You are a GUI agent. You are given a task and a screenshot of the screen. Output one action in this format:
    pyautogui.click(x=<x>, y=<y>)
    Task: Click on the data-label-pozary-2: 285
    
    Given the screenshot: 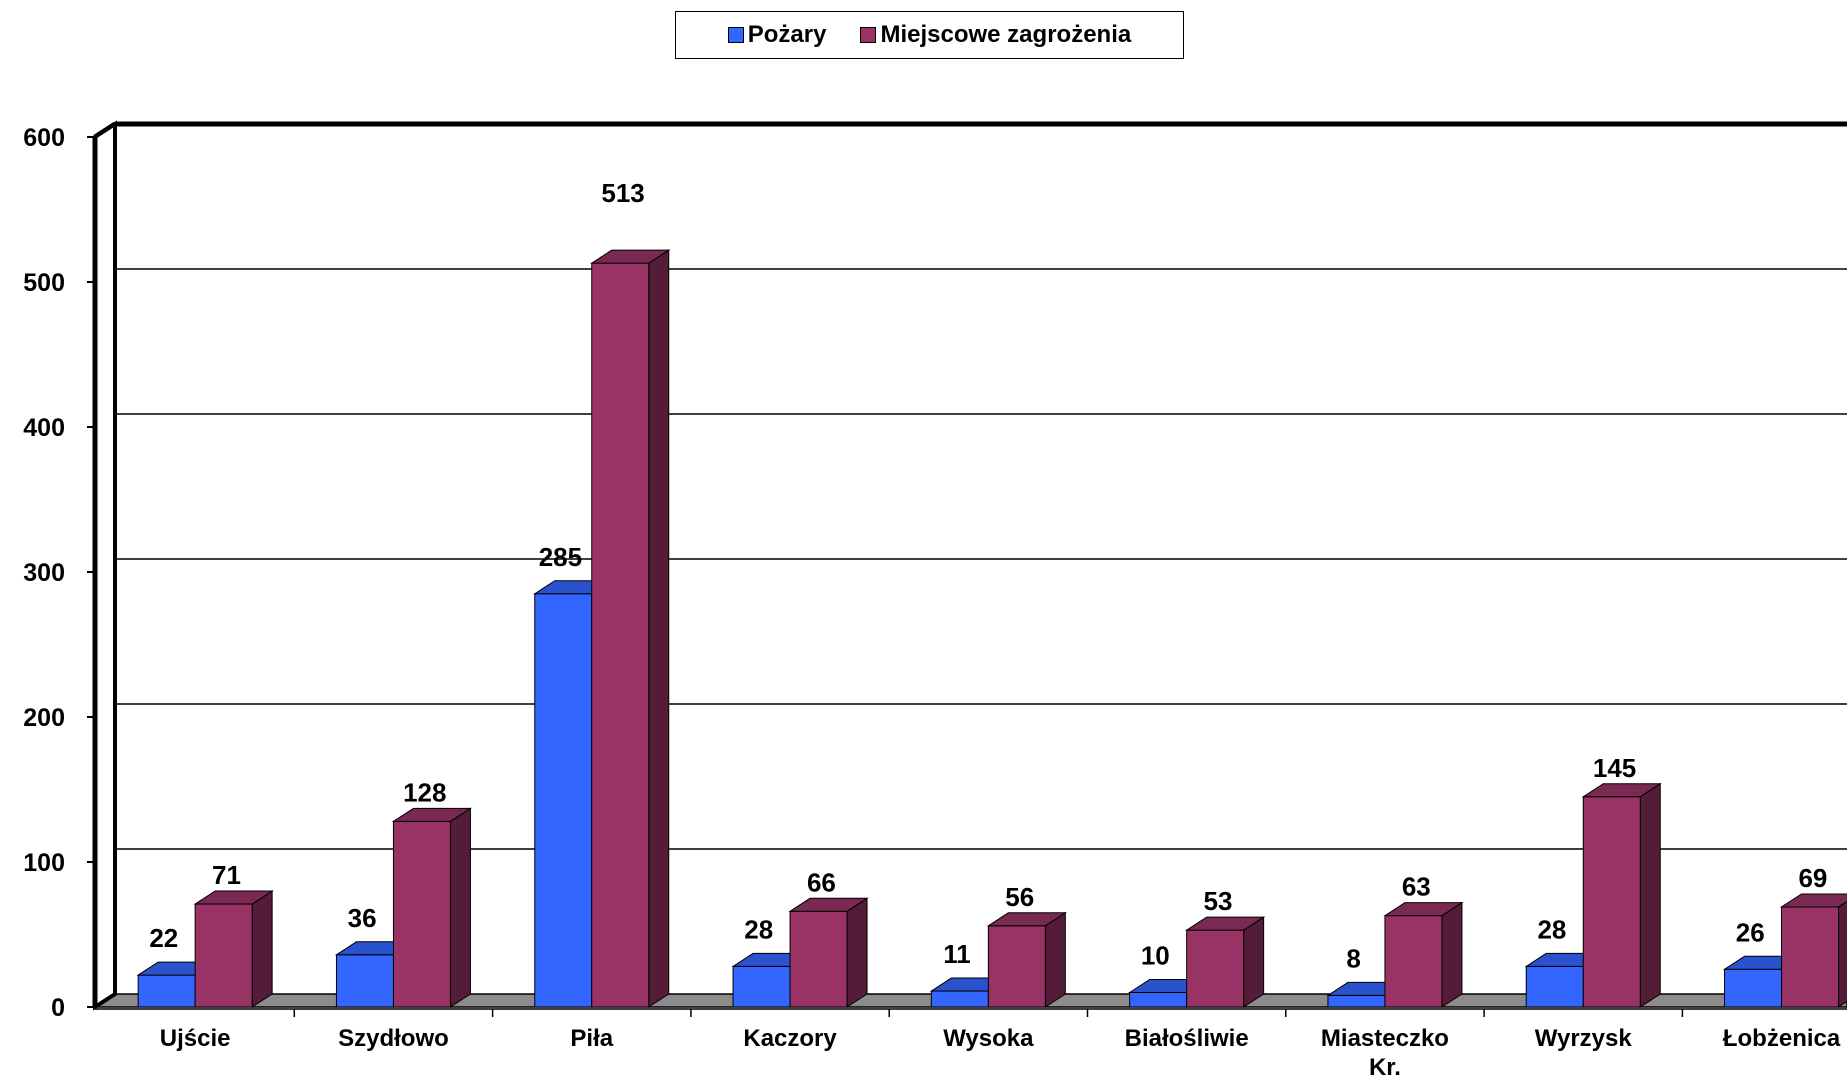 What is the action you would take?
    pyautogui.click(x=560, y=557)
    